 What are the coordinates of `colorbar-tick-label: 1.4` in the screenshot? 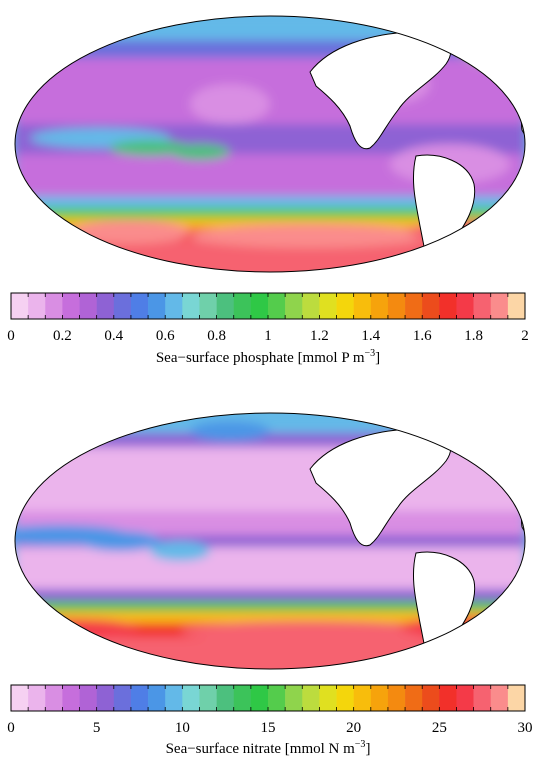 It's located at (370, 336).